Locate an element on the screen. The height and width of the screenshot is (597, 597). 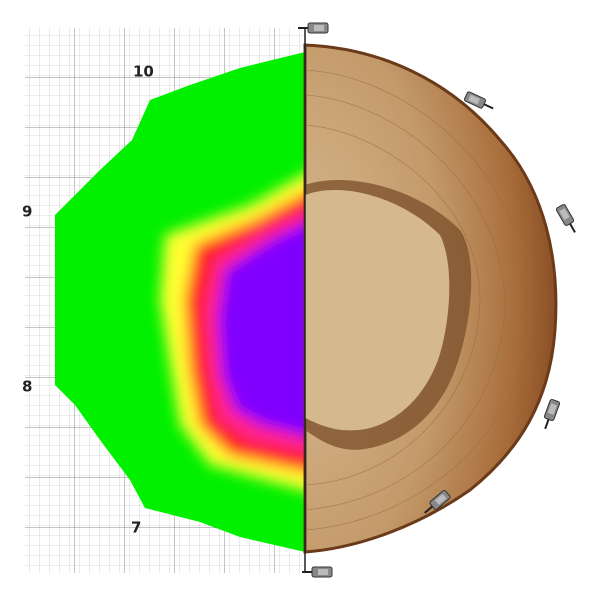
grid-label: 9 is located at coordinates (27, 212).